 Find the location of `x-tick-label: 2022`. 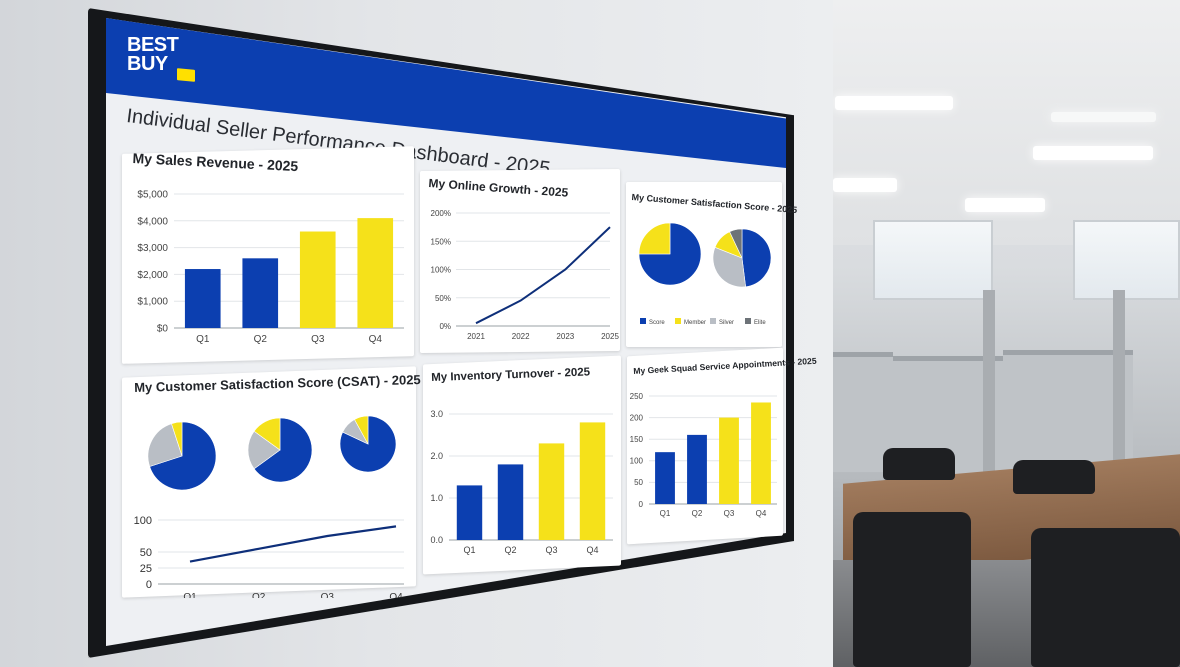

x-tick-label: 2022 is located at coordinates (521, 336).